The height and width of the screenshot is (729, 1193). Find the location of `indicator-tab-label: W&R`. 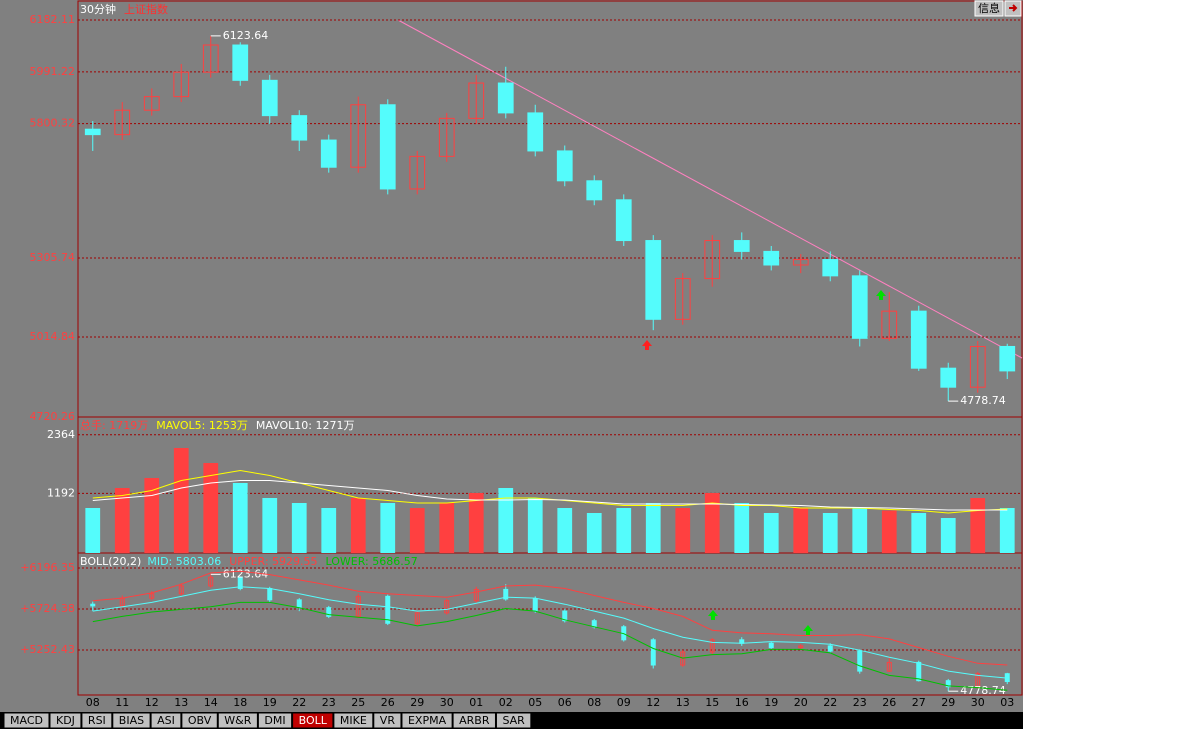

indicator-tab-label: W&R is located at coordinates (237, 720).